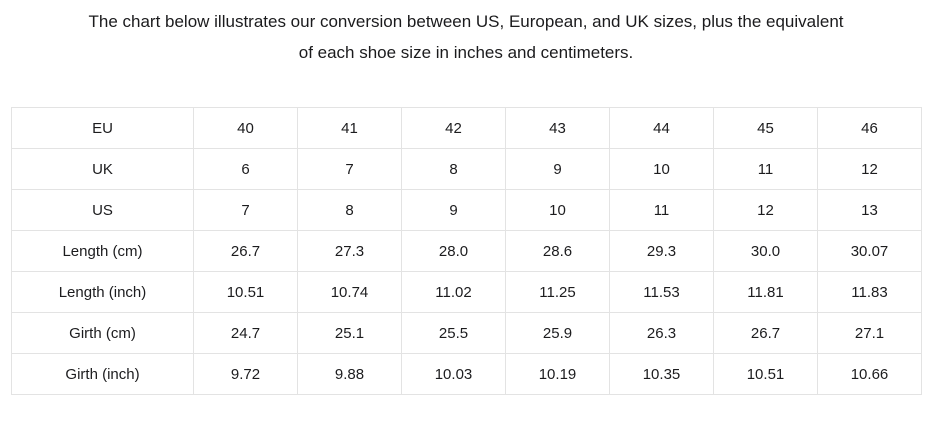 This screenshot has height=424, width=932. Describe the element at coordinates (661, 128) in the screenshot. I see `value-cell: 44` at that location.